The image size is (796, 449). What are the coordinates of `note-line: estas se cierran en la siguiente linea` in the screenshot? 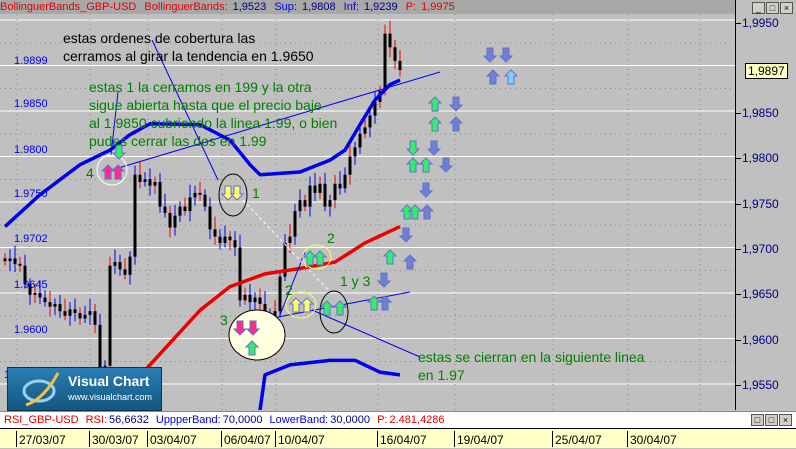 It's located at (531, 357).